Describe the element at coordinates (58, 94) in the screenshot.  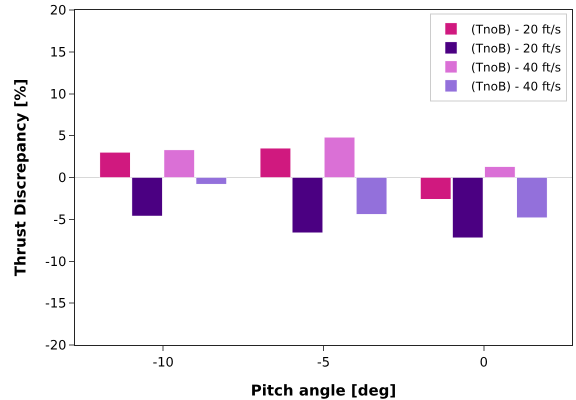
I see `y-tick-label: 10` at that location.